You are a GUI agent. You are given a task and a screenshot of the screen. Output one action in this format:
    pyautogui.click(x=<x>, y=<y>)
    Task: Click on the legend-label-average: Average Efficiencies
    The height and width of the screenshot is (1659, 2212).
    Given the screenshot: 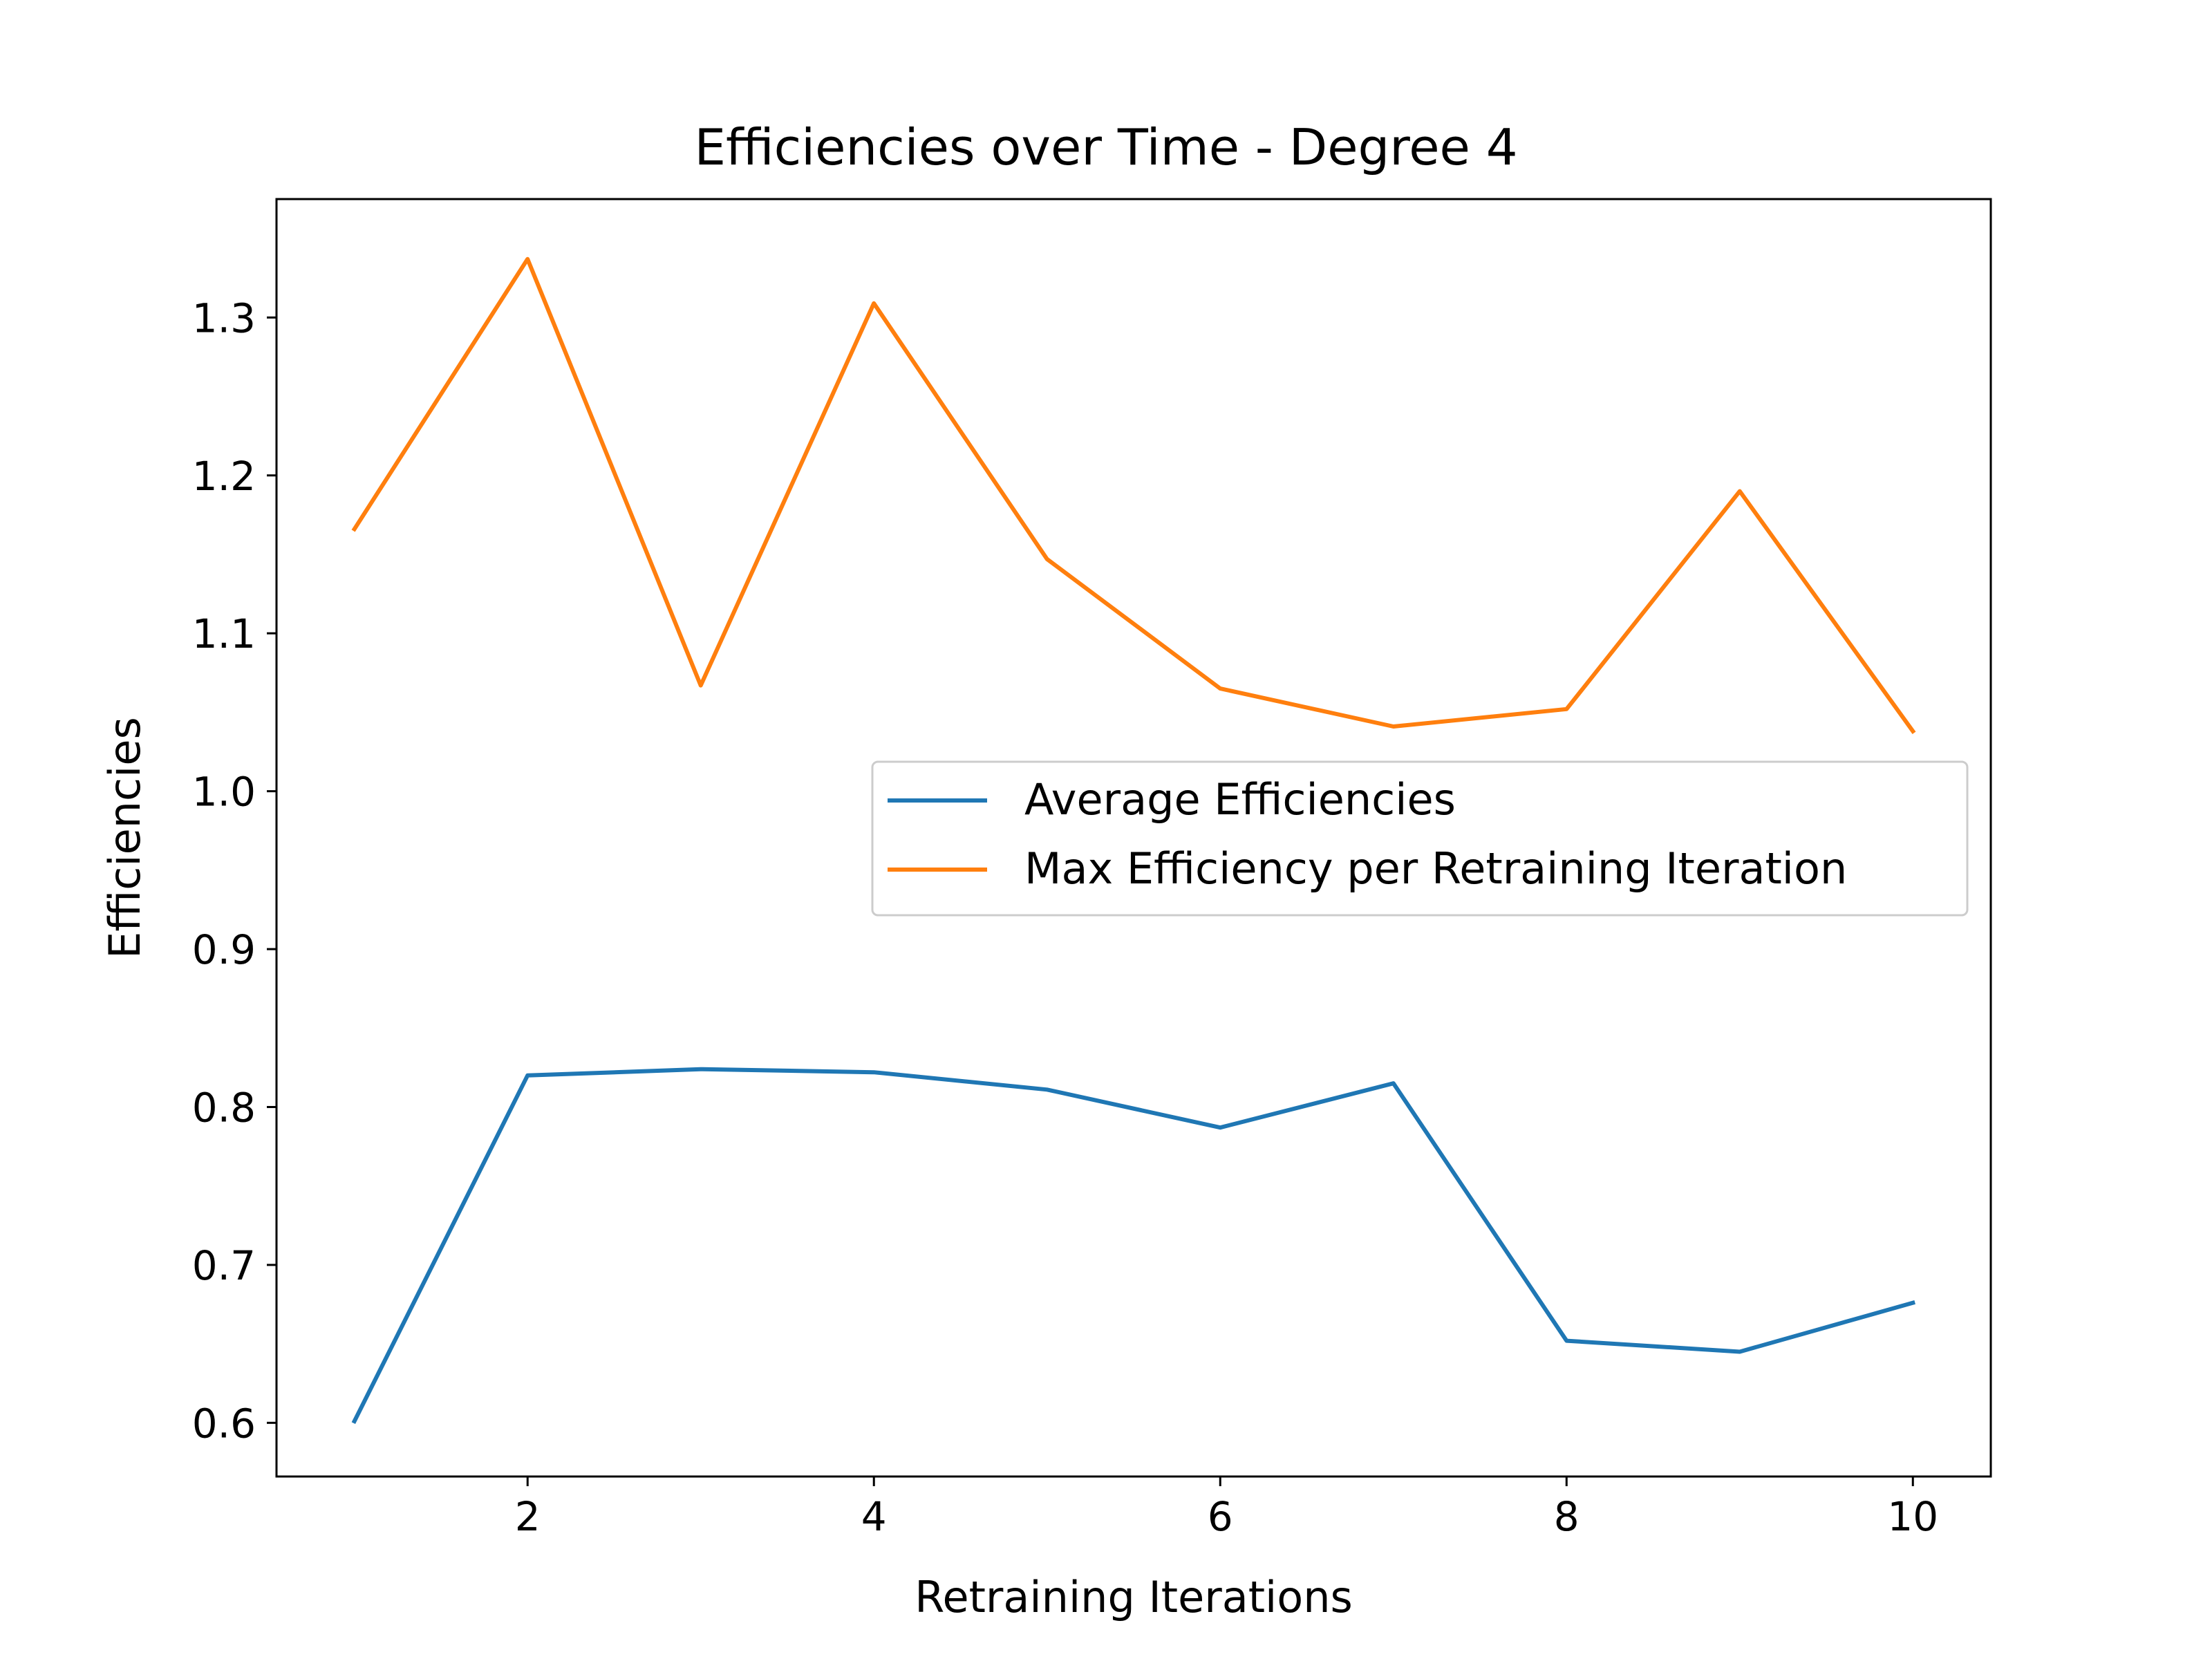 What is the action you would take?
    pyautogui.click(x=1240, y=800)
    